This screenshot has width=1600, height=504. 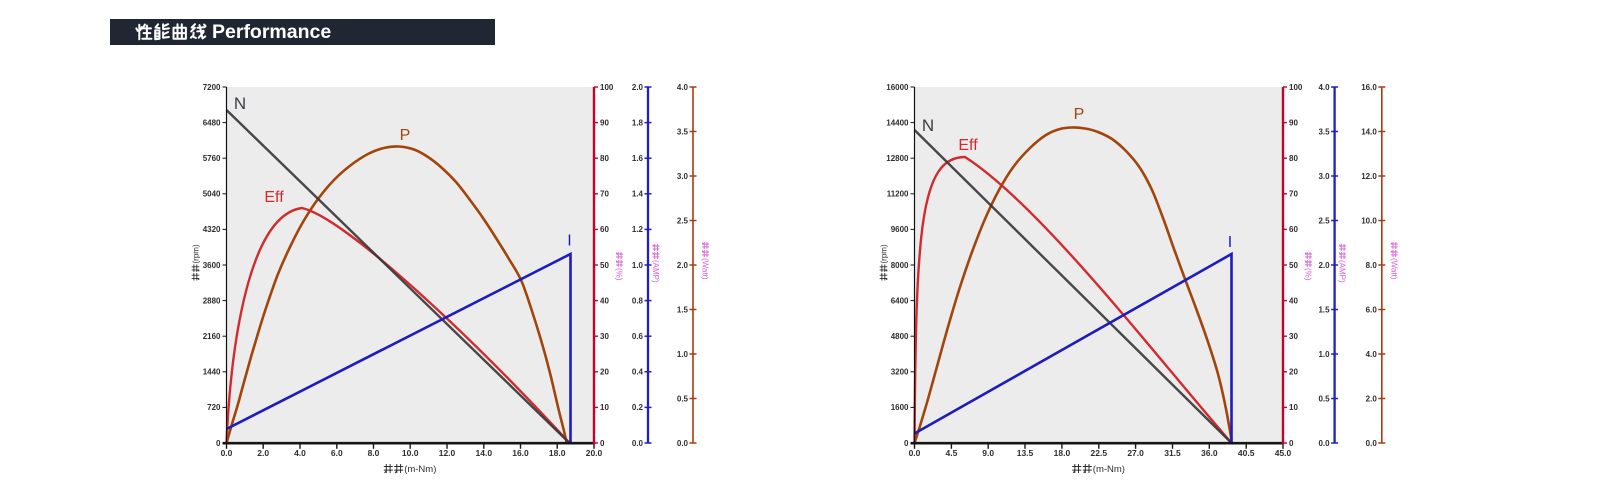 What do you see at coordinates (951, 453) in the screenshot?
I see `svg-text: 4.5` at bounding box center [951, 453].